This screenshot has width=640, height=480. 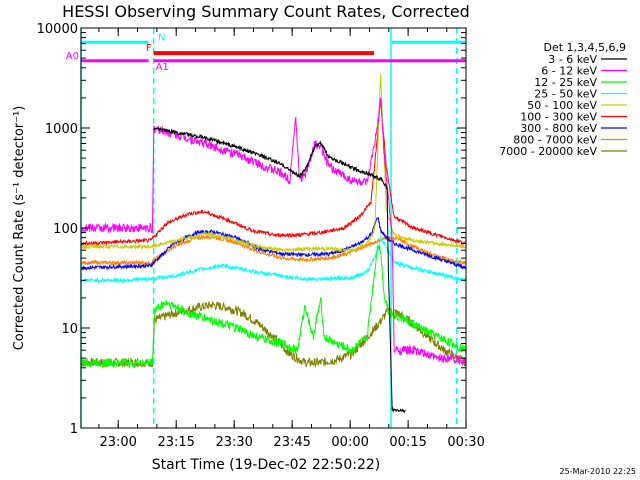 What do you see at coordinates (558, 117) in the screenshot?
I see `legend-label-100-300-kev: 100 - 300 keV` at bounding box center [558, 117].